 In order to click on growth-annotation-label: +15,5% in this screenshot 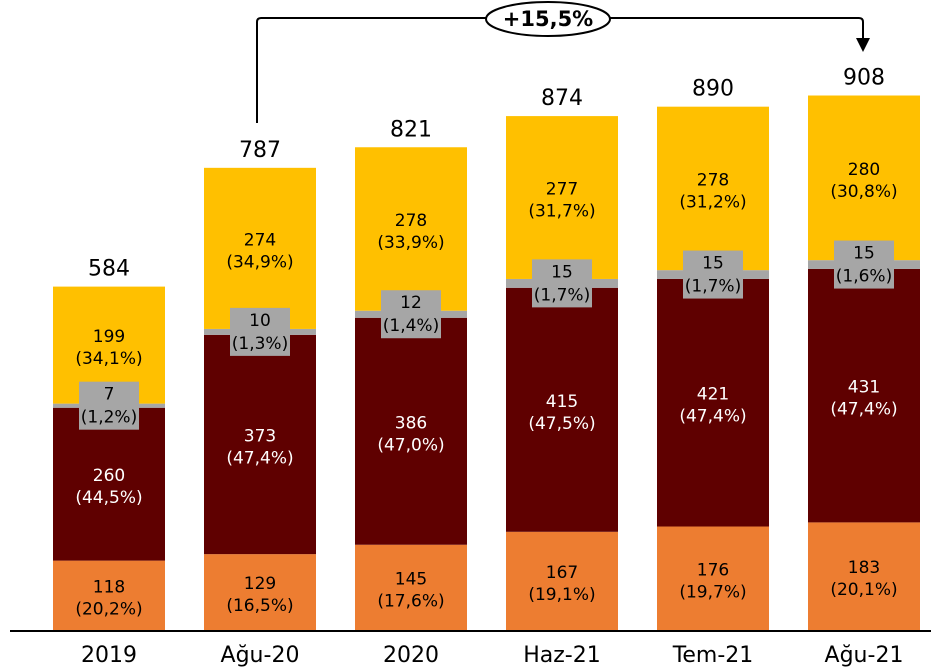, I will do `click(548, 19)`.